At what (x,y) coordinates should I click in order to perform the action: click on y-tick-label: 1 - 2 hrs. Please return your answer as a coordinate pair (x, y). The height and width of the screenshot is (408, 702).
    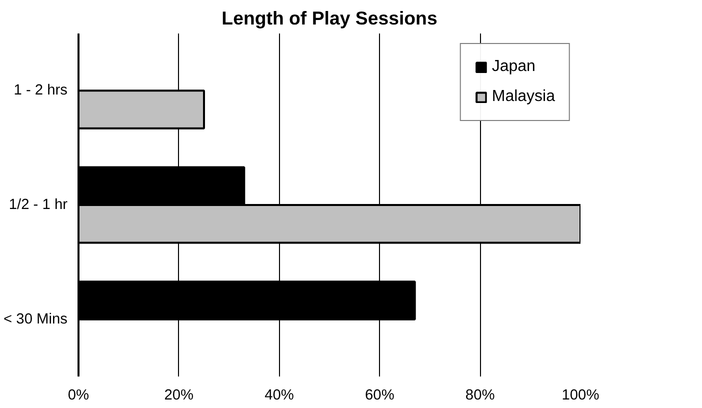
    Looking at the image, I should click on (41, 90).